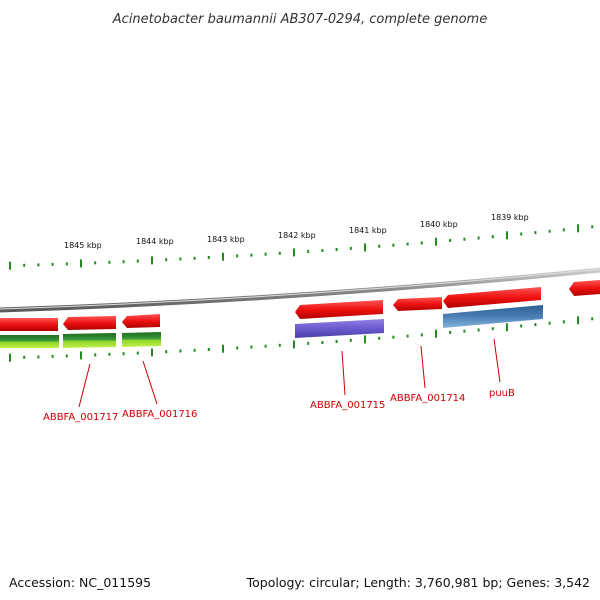 The height and width of the screenshot is (600, 600). What do you see at coordinates (226, 239) in the screenshot?
I see `tick-label: 1843 kbp` at bounding box center [226, 239].